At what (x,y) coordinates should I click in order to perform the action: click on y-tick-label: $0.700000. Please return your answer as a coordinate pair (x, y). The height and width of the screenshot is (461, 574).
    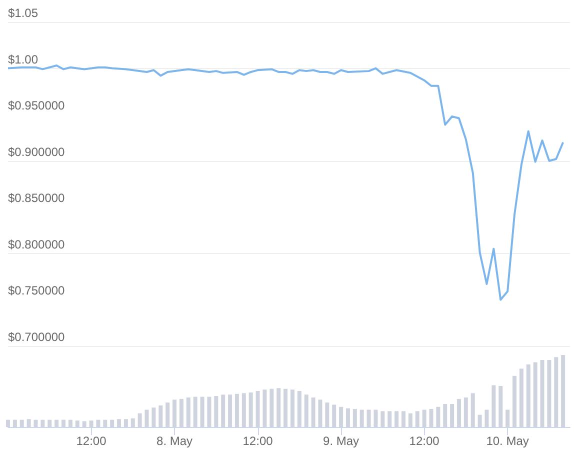
    Looking at the image, I should click on (37, 337).